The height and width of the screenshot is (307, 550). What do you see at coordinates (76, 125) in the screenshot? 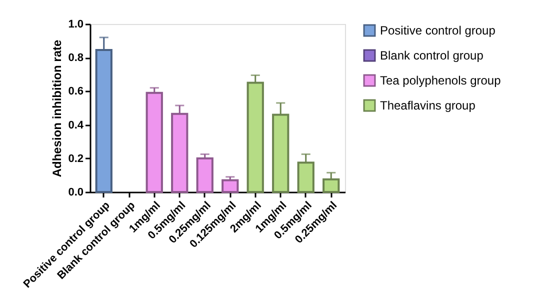
I see `y-tick-label: 0.4` at bounding box center [76, 125].